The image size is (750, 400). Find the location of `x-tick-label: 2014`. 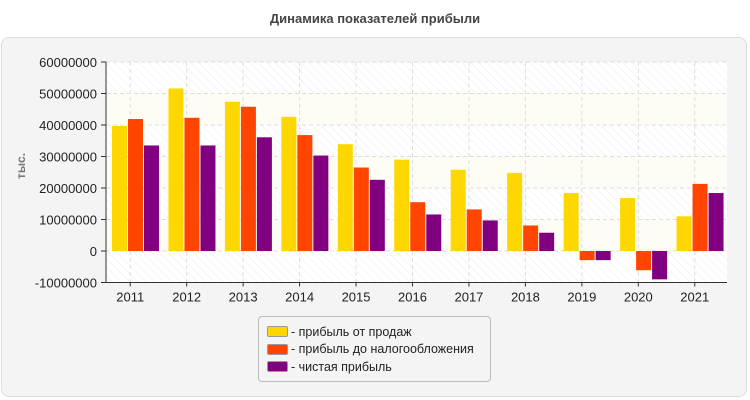

x-tick-label: 2014 is located at coordinates (299, 297).